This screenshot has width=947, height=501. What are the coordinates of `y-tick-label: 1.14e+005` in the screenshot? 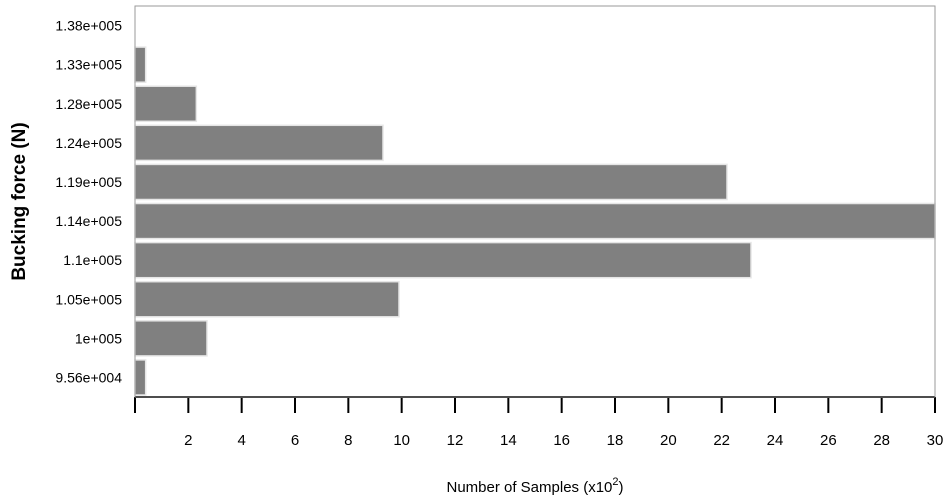 It's located at (88, 221).